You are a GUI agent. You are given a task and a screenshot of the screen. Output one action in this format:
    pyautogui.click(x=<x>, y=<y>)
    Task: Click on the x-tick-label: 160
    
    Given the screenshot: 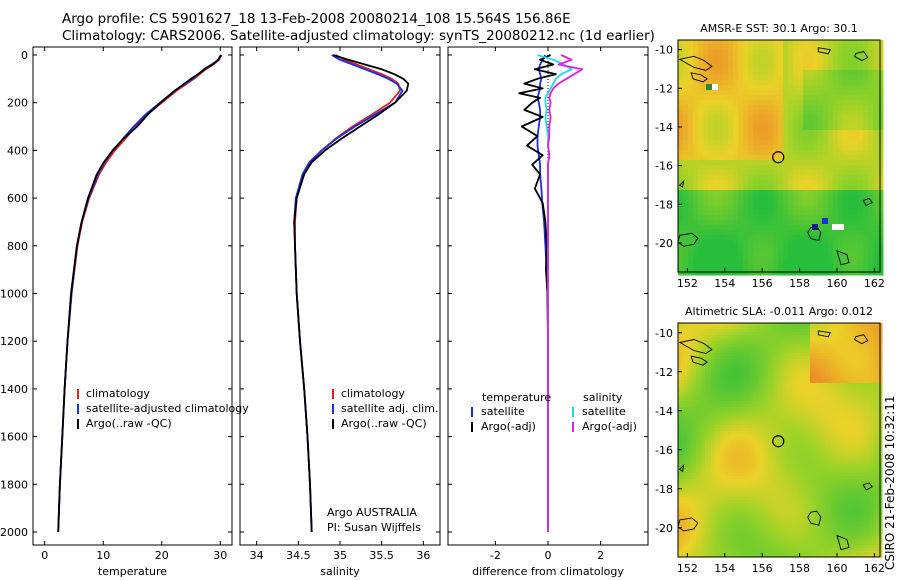 What is the action you would take?
    pyautogui.click(x=836, y=283)
    